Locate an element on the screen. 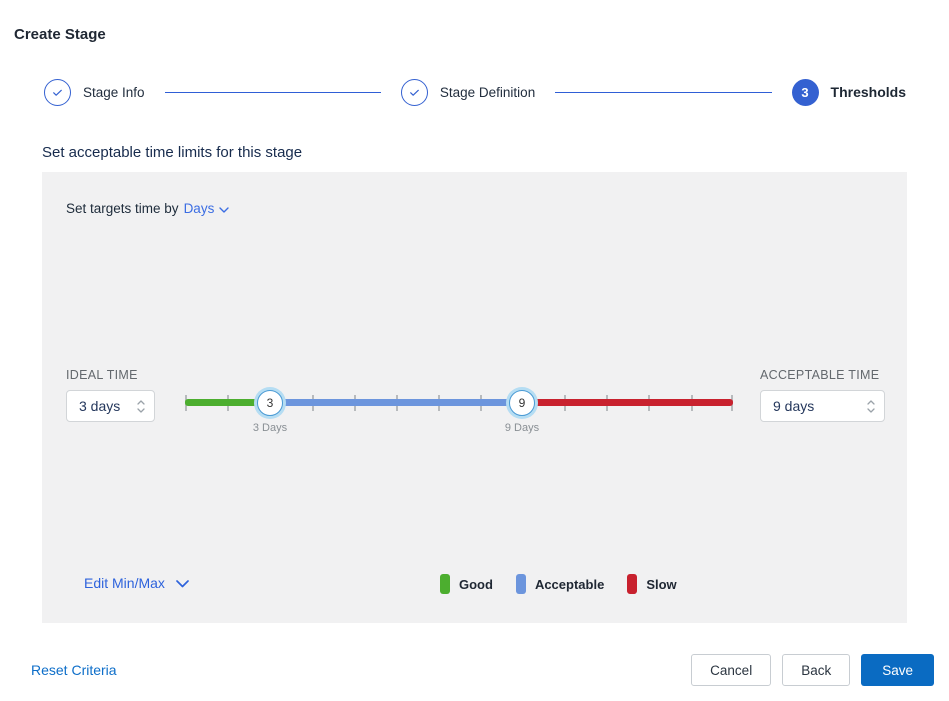  edit-minmax-label: Edit Min/Max is located at coordinates (124, 583).